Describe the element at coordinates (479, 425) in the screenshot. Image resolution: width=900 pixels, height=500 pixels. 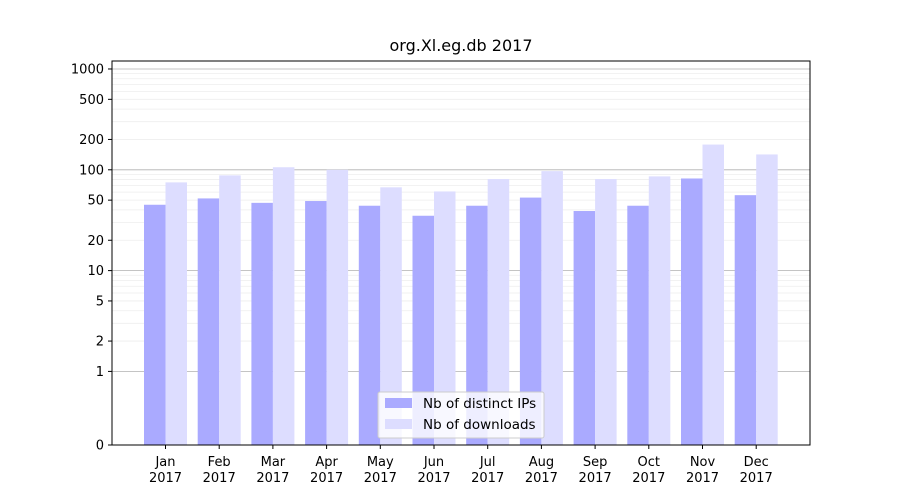
I see `legend-label-downloads: Nb of downloads` at that location.